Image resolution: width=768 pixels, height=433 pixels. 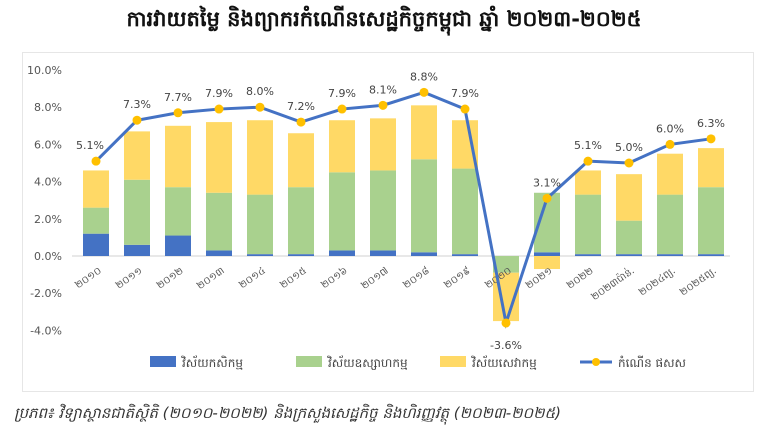 What do you see at coordinates (137, 104) in the screenshot?
I see `data-label: 7.3%` at bounding box center [137, 104].